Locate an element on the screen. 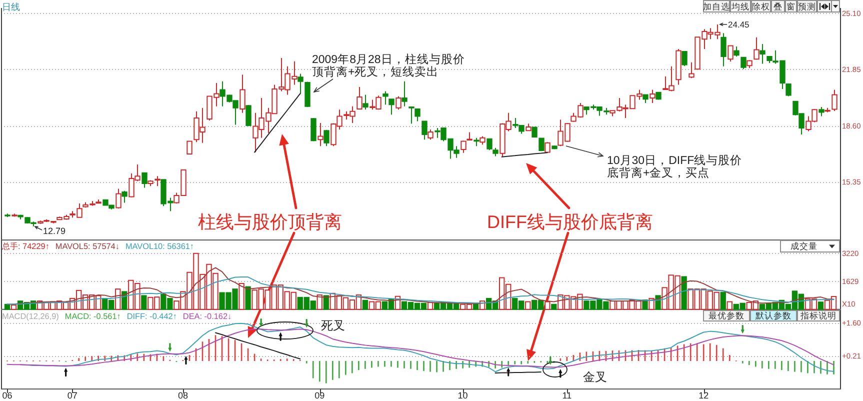 This screenshot has width=863, height=401. annotation: 24.45 is located at coordinates (739, 24).